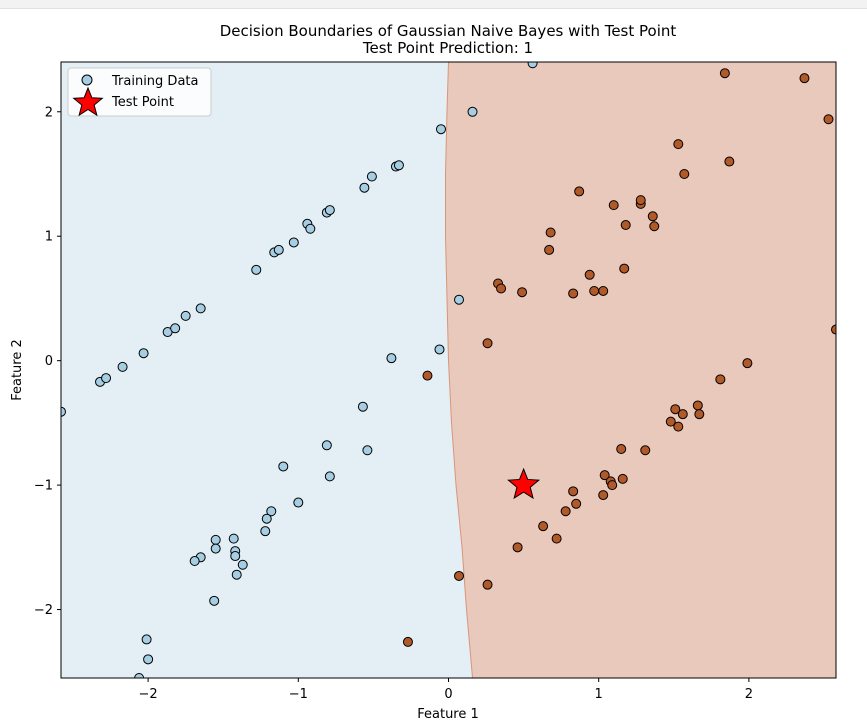 This screenshot has height=725, width=867. I want to click on legend: Training Data Test Point, so click(139, 92).